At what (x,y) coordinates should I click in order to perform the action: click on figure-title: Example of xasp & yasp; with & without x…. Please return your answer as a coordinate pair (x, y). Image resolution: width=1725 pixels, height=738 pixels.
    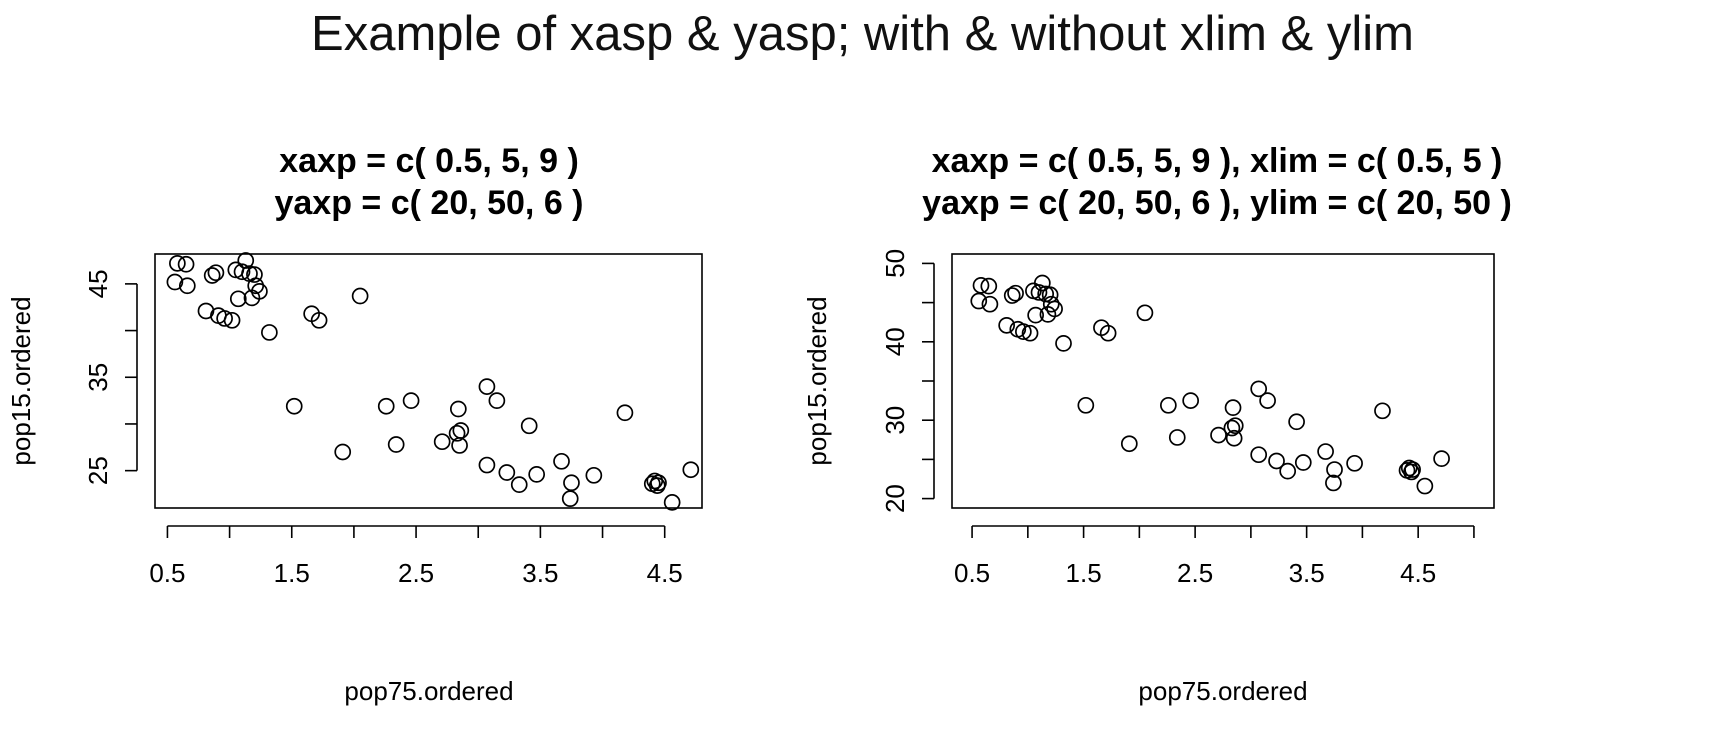
    Looking at the image, I should click on (862, 34).